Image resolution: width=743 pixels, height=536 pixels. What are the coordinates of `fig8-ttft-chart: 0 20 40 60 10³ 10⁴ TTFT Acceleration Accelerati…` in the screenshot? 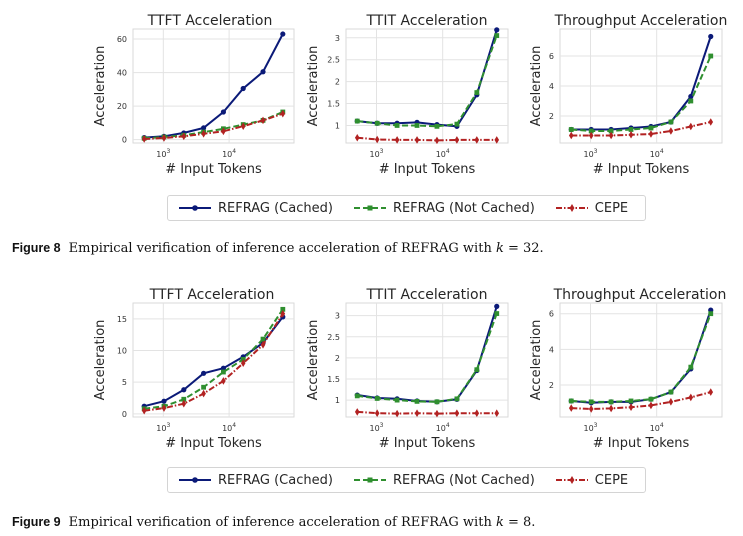 It's located at (194, 95).